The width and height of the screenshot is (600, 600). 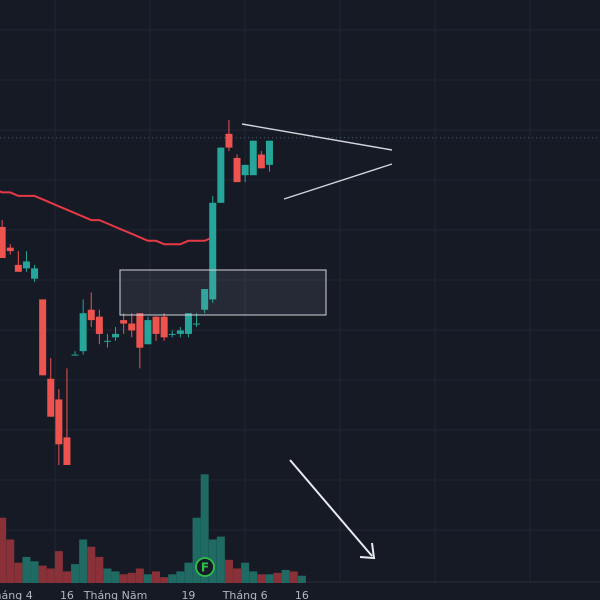 What do you see at coordinates (331, 508) in the screenshot?
I see `down-arrow-line` at bounding box center [331, 508].